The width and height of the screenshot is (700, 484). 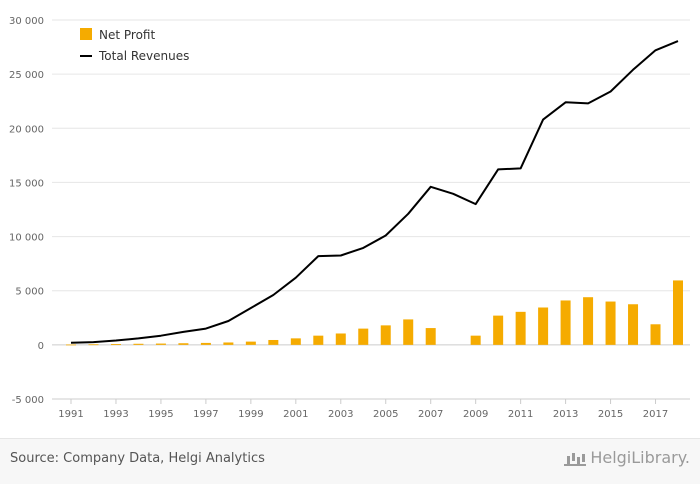 I want to click on x-tick-label: 2009, so click(x=475, y=414).